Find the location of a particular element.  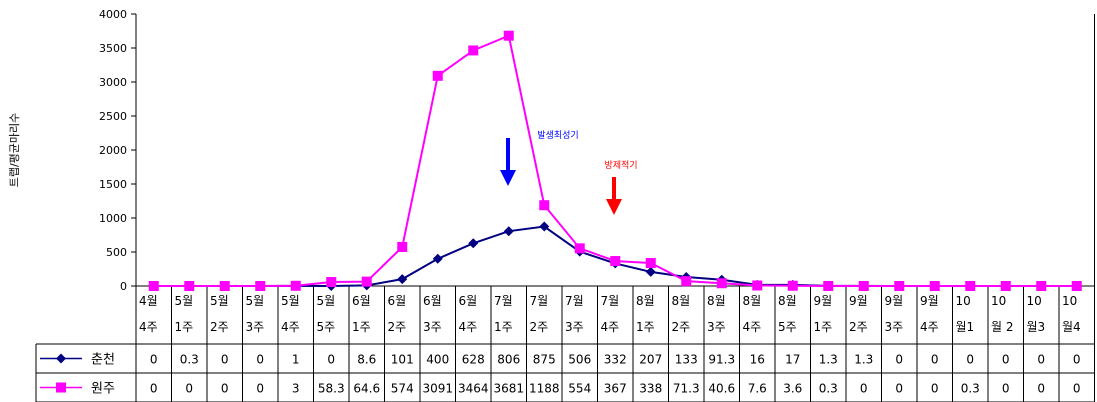

legend-marker is located at coordinates (61, 358).